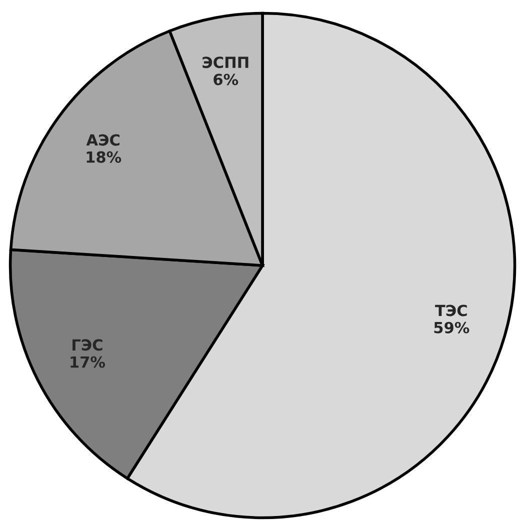 The width and height of the screenshot is (525, 531). What do you see at coordinates (87, 345) in the screenshot?
I see `slice-label: ГЭС` at bounding box center [87, 345].